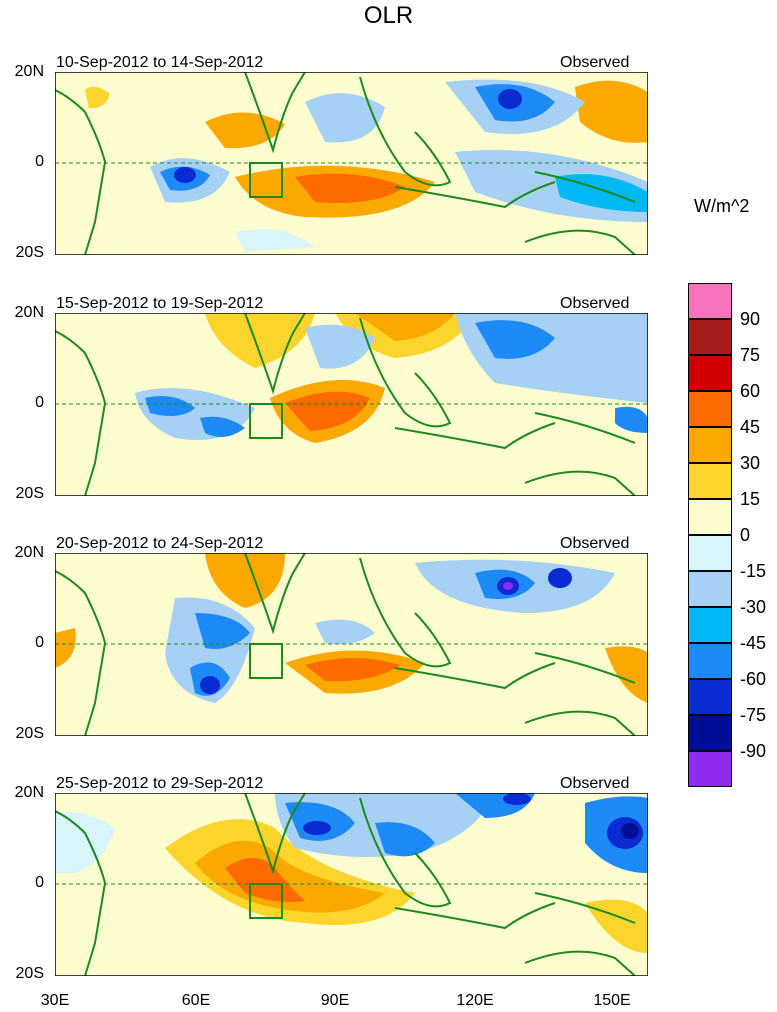 This screenshot has height=1012, width=777. I want to click on panel-period: 10-Sep-2012 to 14-Sep-2012, so click(160, 62).